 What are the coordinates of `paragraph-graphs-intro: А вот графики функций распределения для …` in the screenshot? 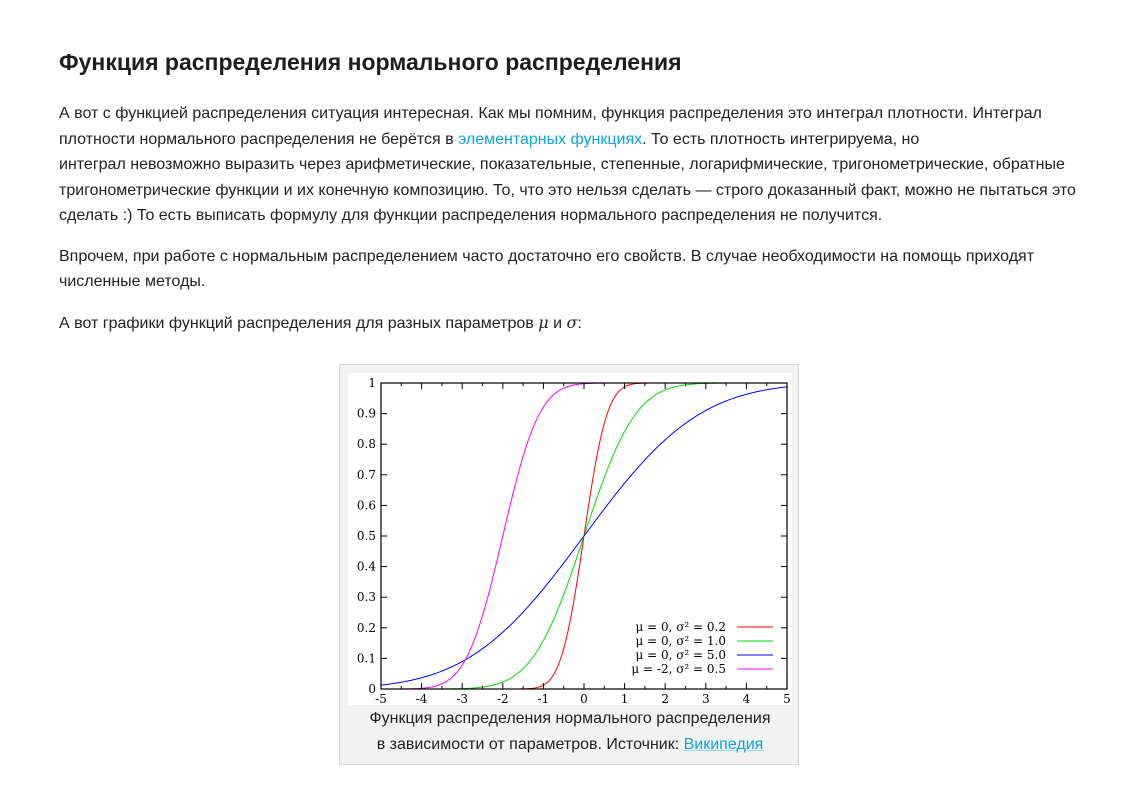 It's located at (571, 323).